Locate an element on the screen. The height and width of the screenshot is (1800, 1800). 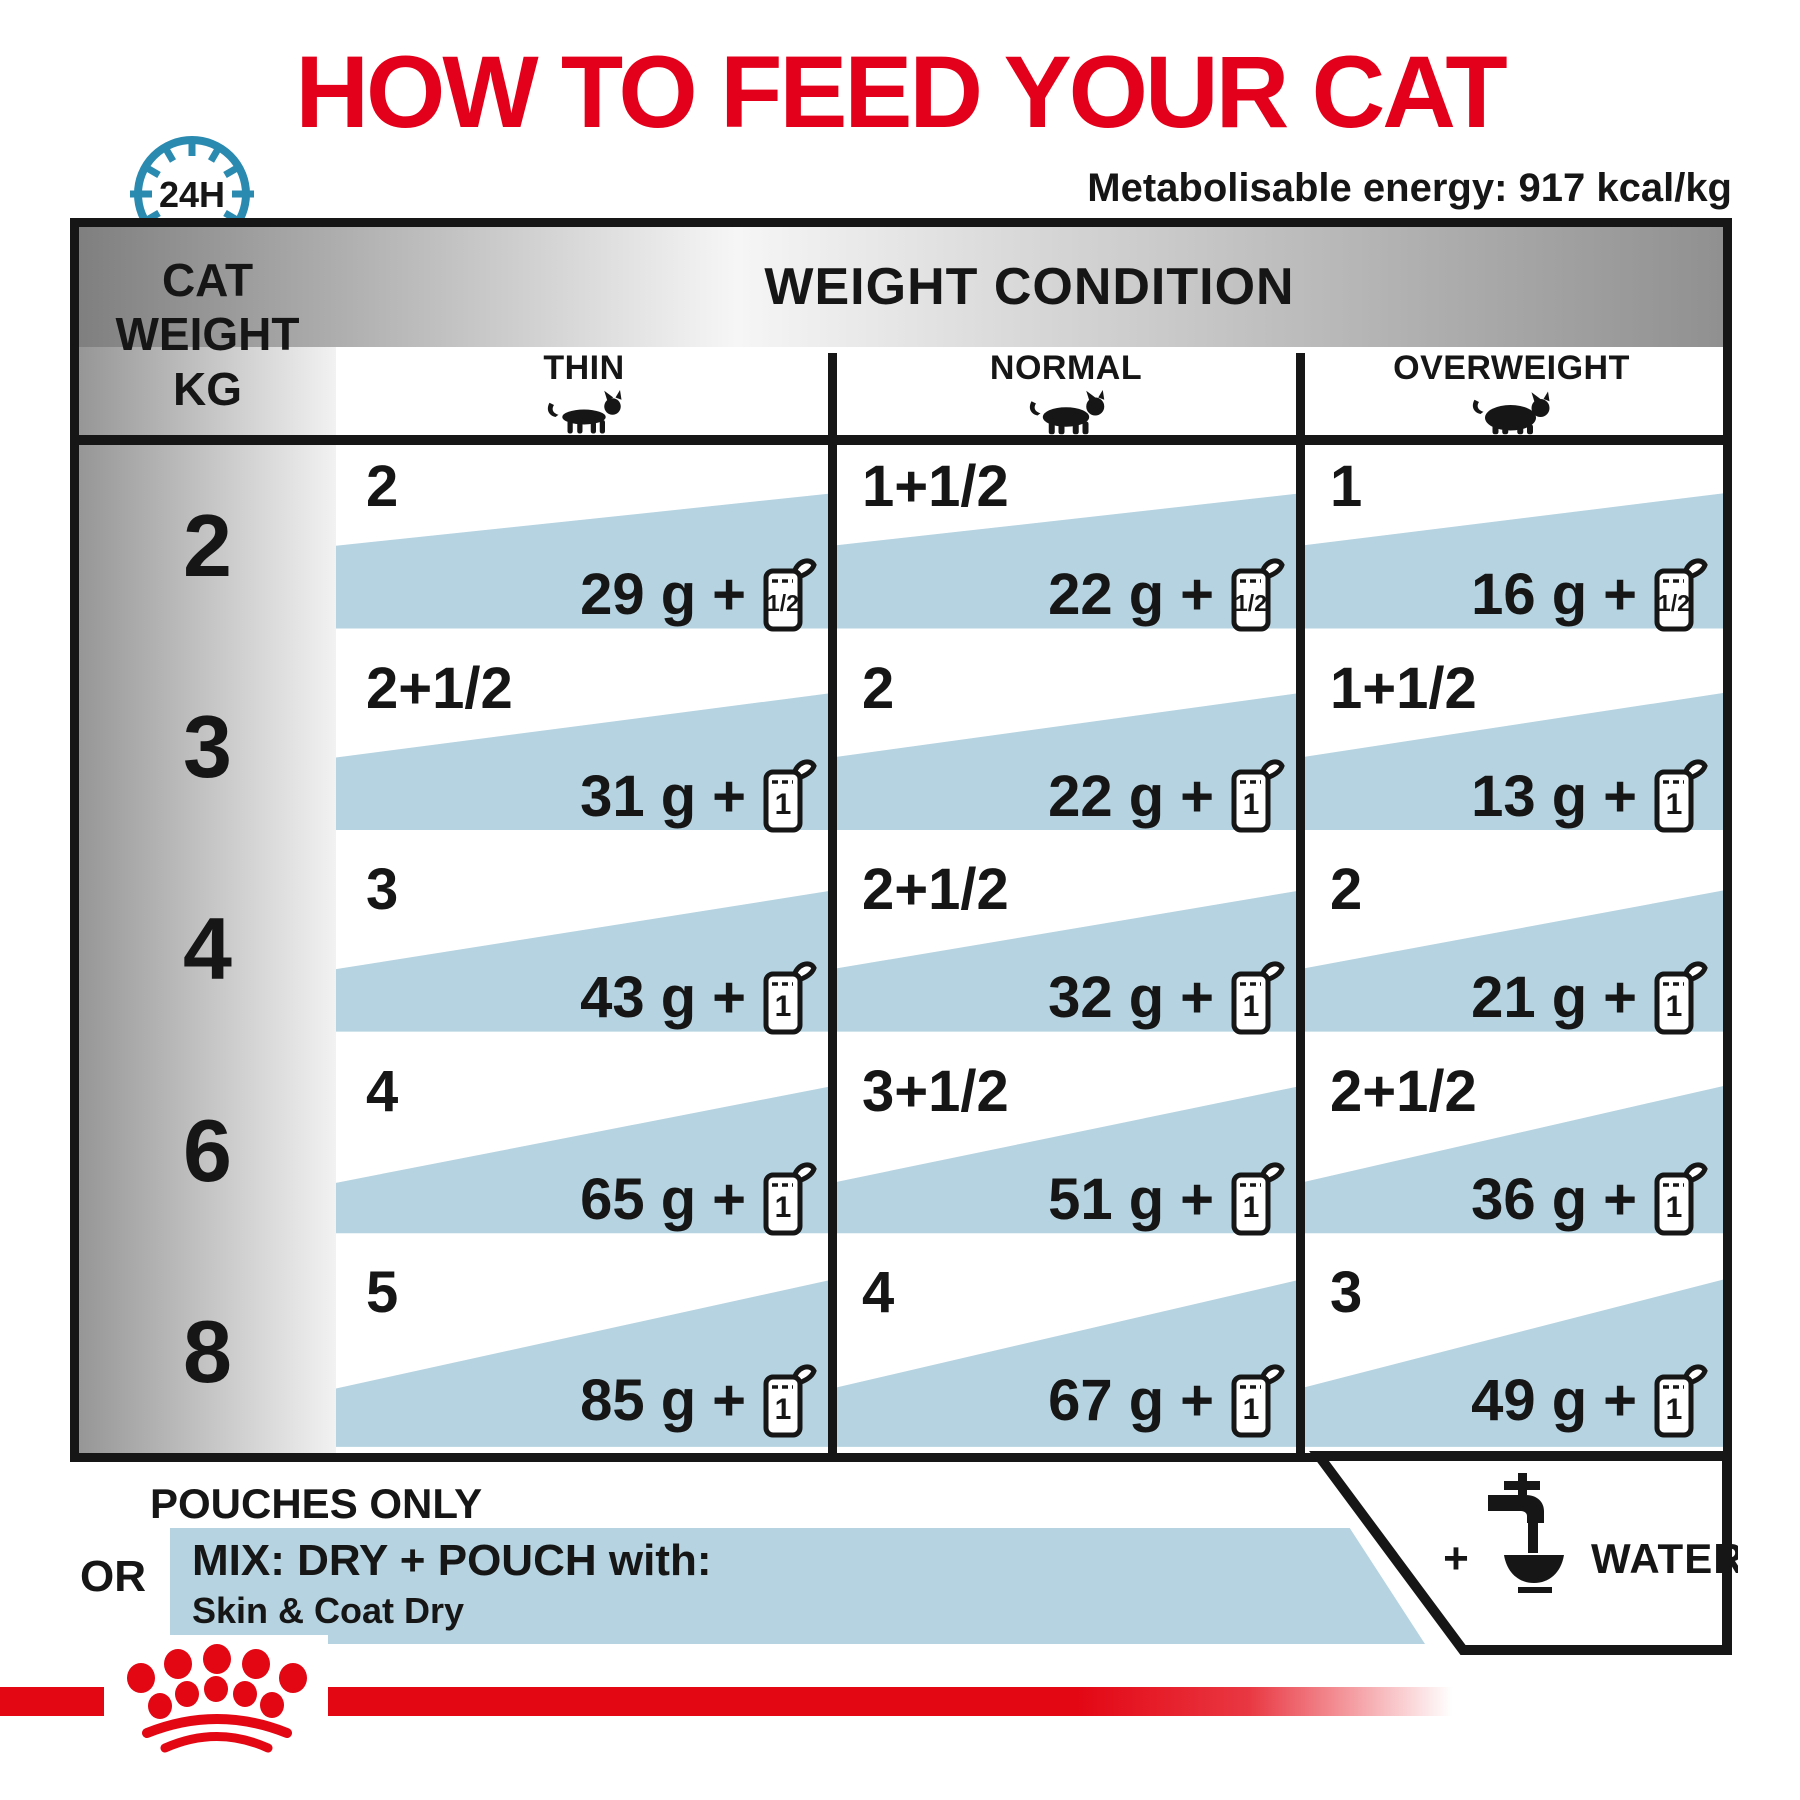
weight-kg: 2 is located at coordinates (207, 545).